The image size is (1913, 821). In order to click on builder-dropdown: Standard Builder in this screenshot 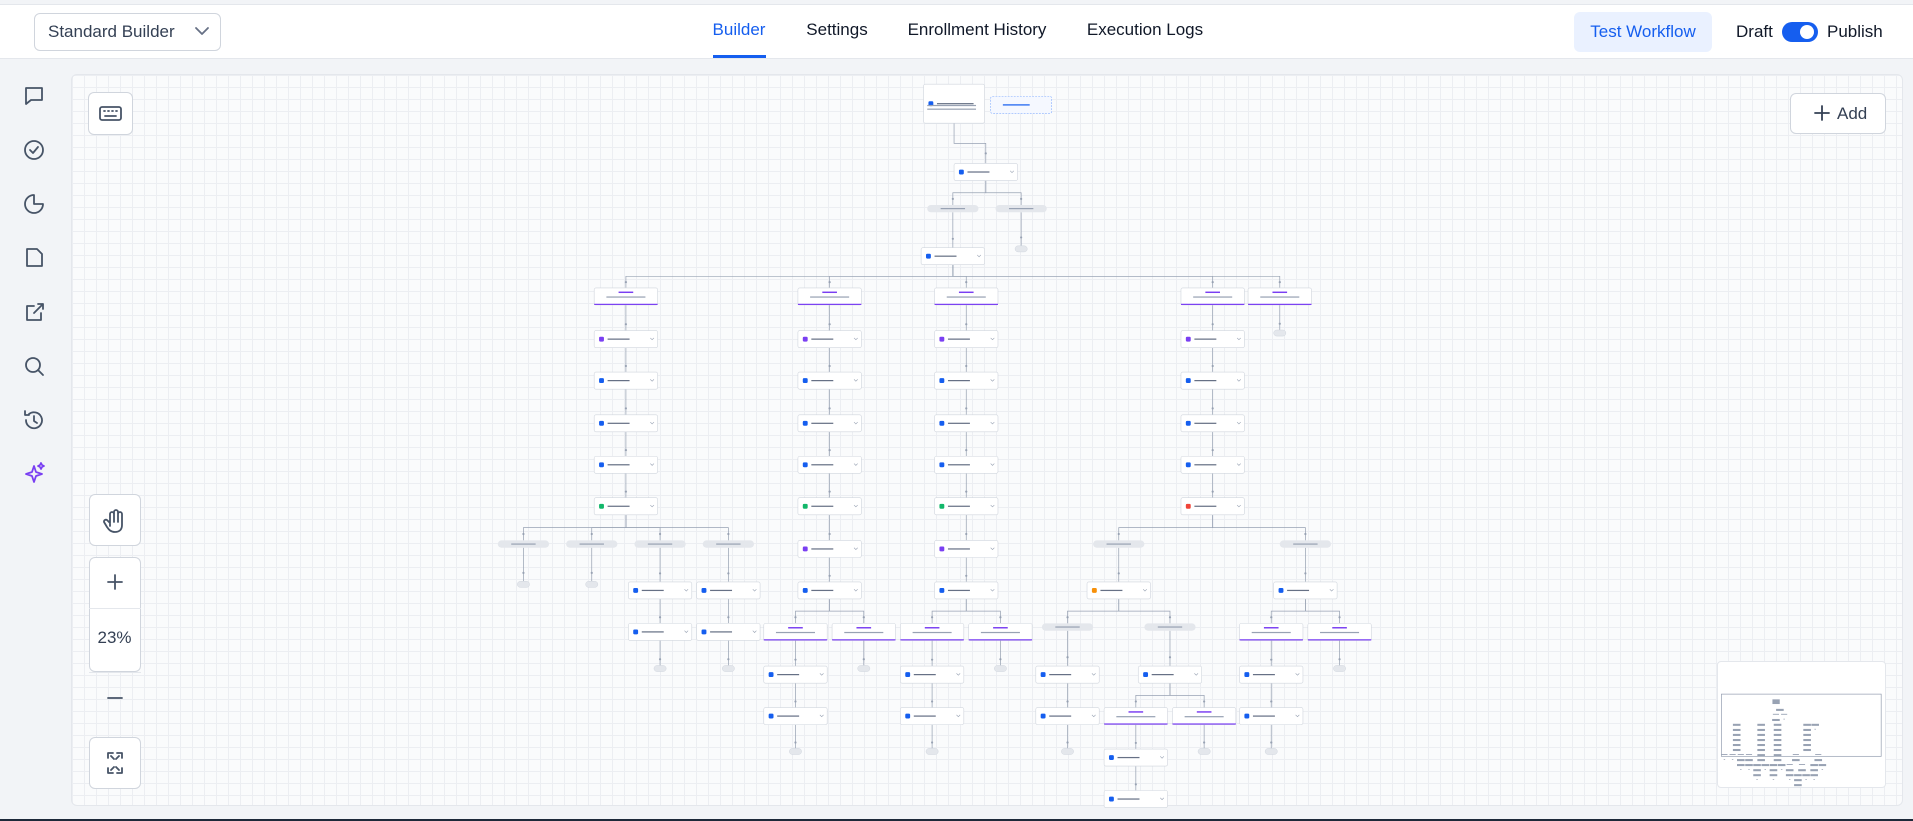, I will do `click(127, 32)`.